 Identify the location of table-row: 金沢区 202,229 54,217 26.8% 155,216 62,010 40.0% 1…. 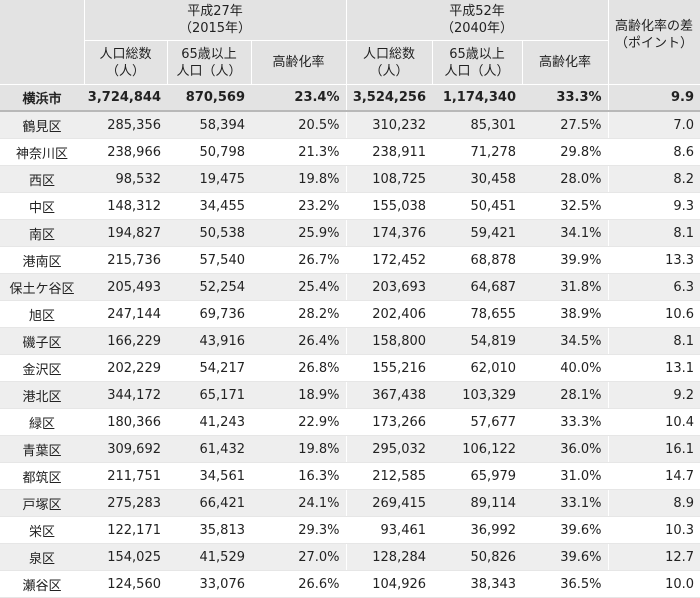
(350, 368).